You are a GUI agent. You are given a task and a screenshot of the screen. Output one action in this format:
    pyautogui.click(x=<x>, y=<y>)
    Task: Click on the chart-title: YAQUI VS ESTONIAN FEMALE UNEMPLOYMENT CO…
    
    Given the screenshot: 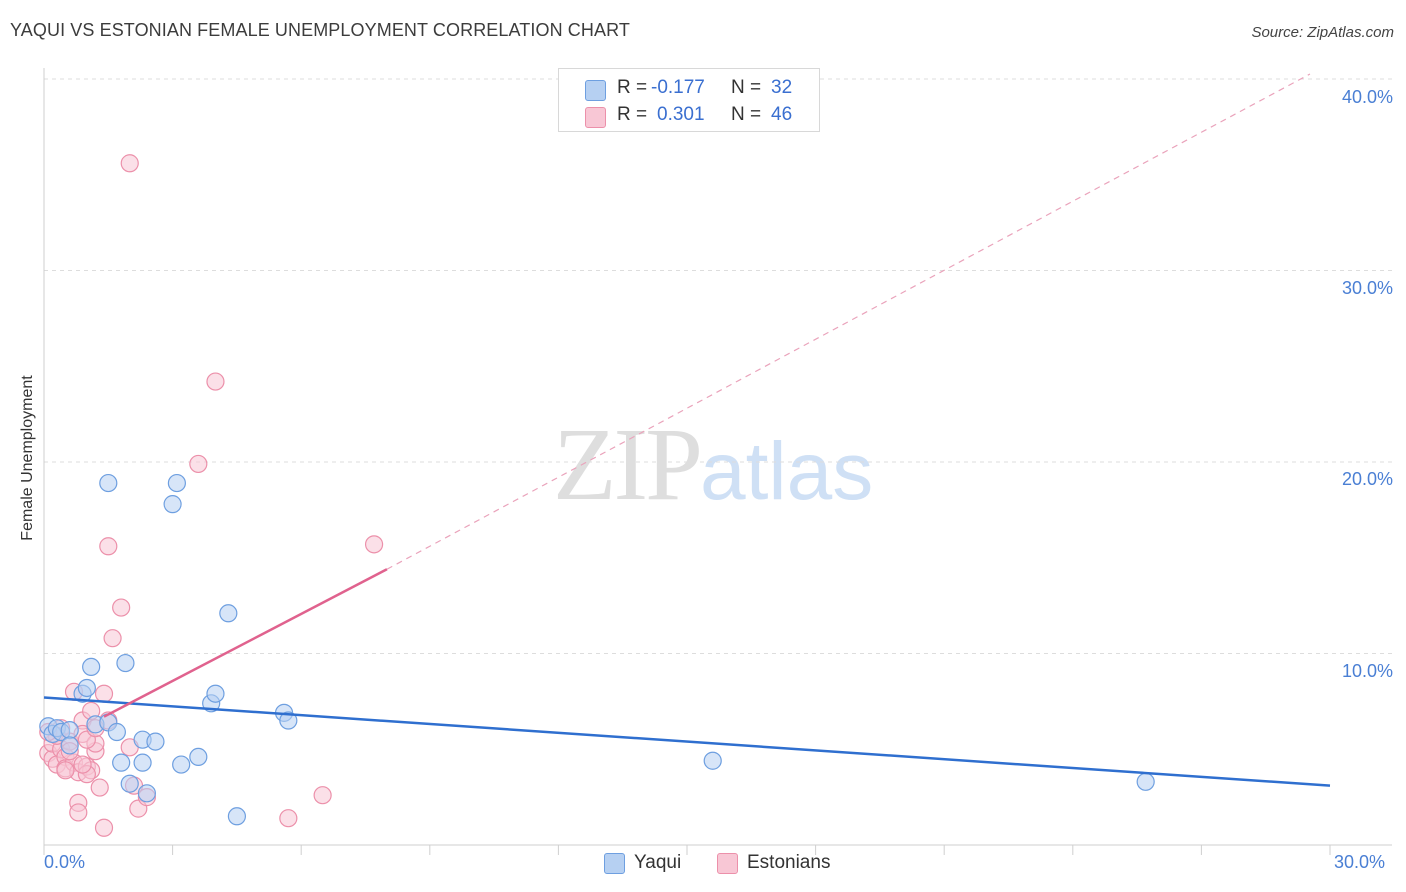 What is the action you would take?
    pyautogui.click(x=320, y=30)
    